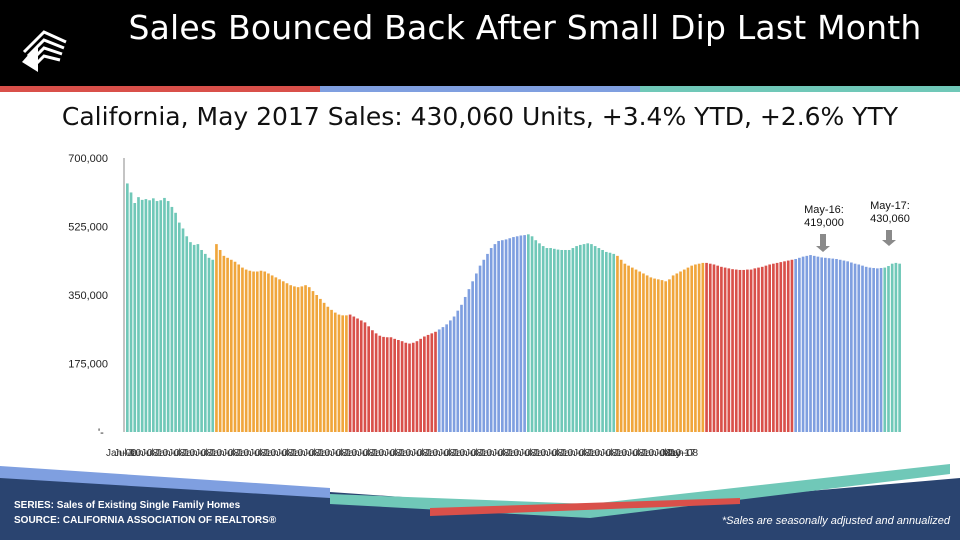  Describe the element at coordinates (160, 89) in the screenshot. I see `stripe-red` at that location.